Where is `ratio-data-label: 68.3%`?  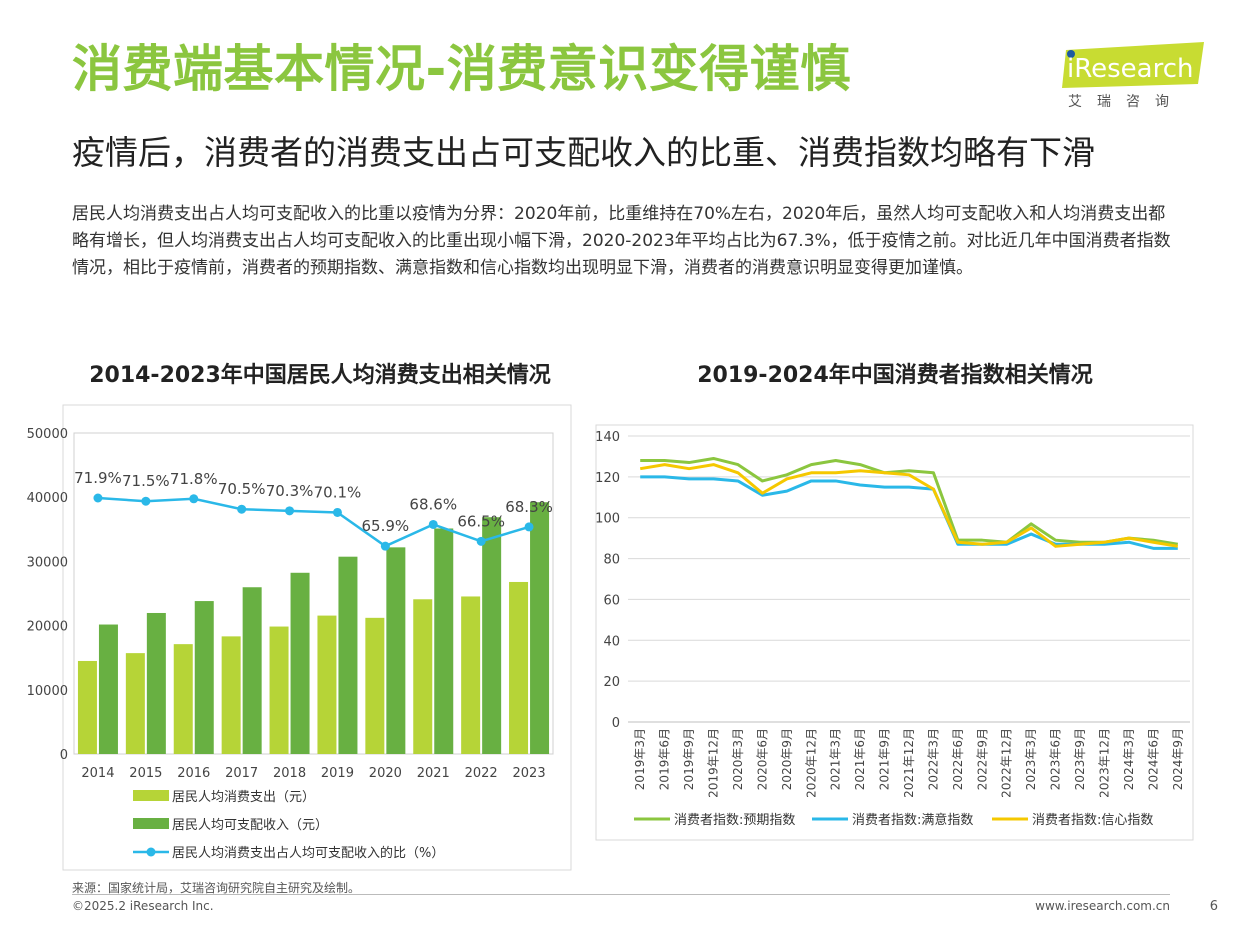
ratio-data-label: 68.3% is located at coordinates (529, 507).